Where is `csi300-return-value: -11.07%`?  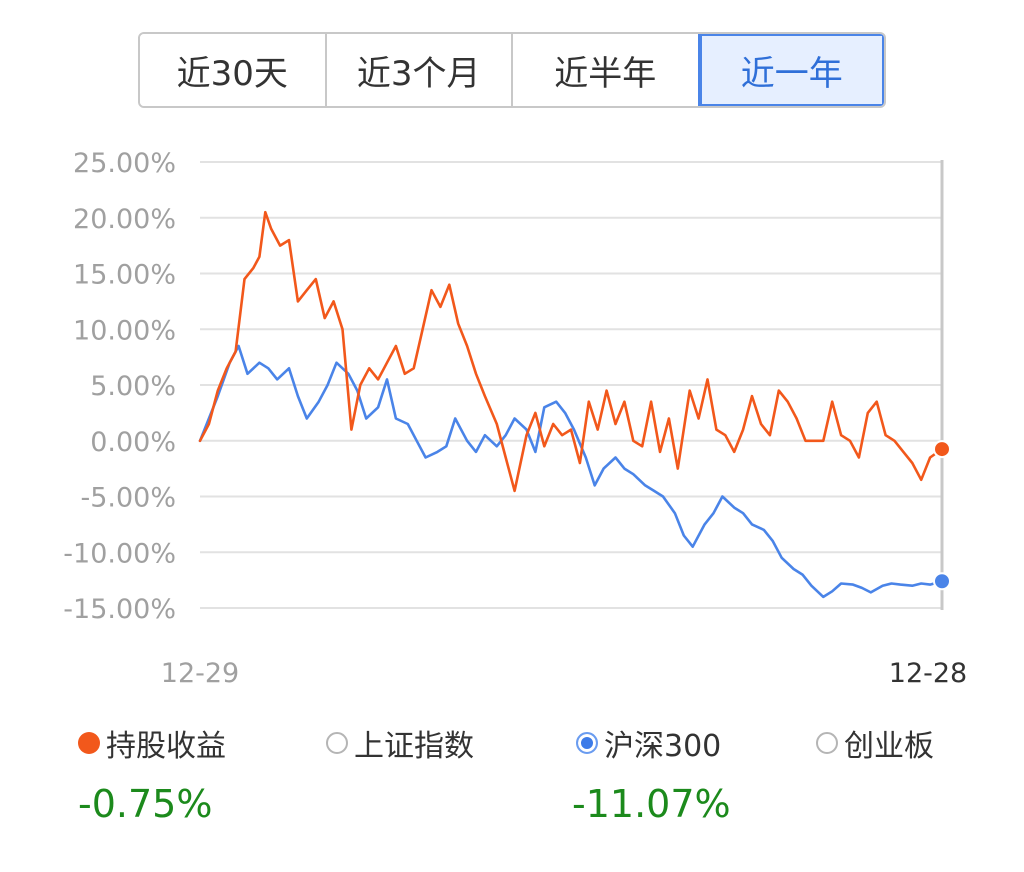
csi300-return-value: -11.07% is located at coordinates (651, 804).